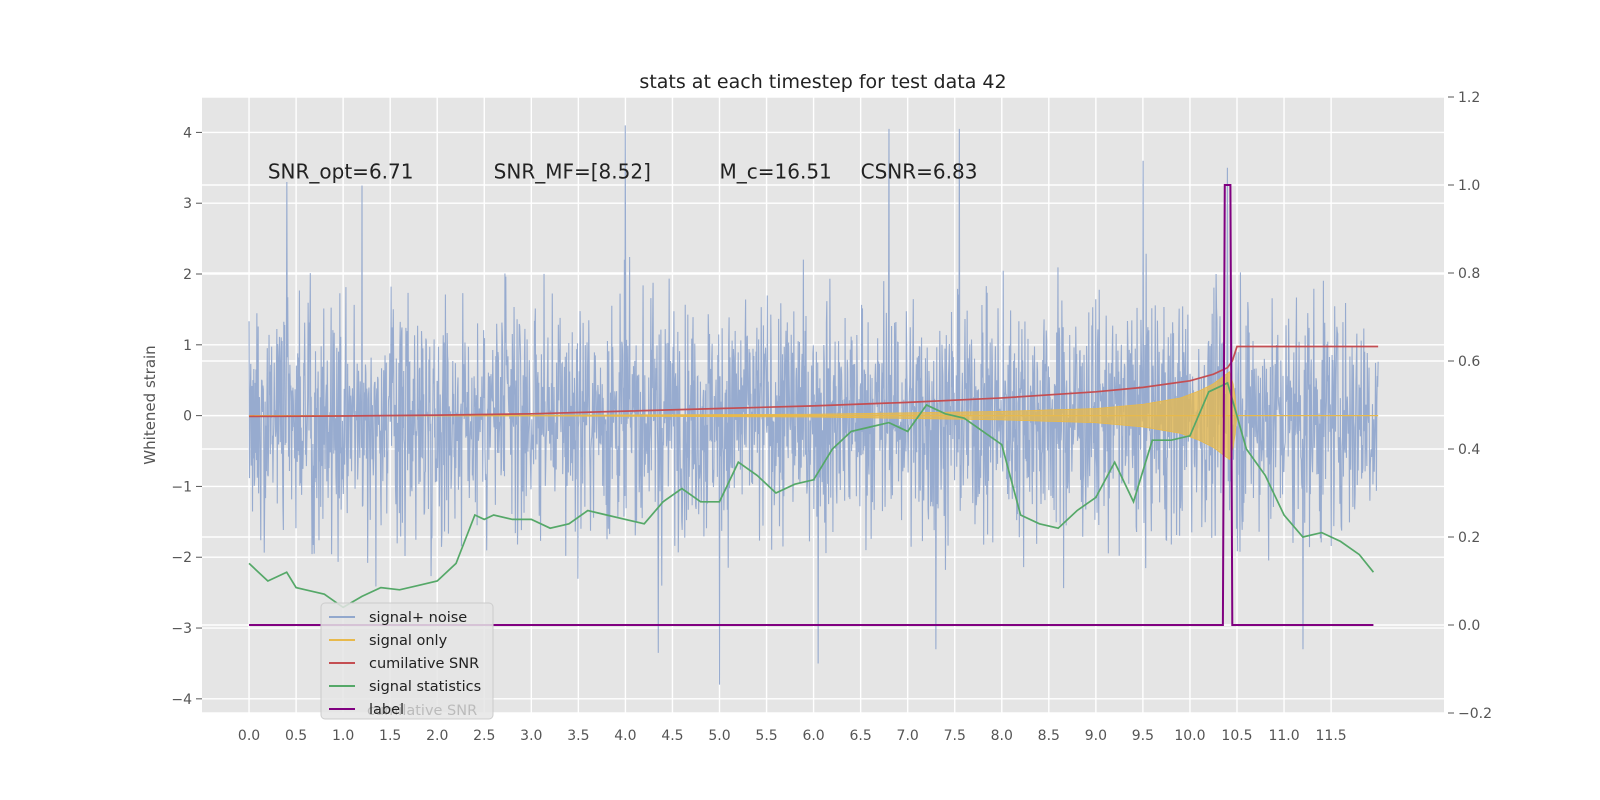 This screenshot has height=800, width=1600. I want to click on y2-tick-label: 1.2, so click(1469, 98).